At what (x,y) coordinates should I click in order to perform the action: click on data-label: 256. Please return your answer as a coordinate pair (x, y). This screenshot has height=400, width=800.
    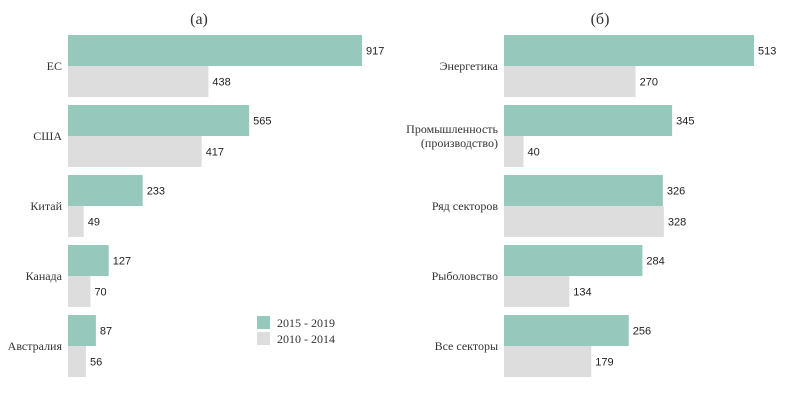
    Looking at the image, I should click on (642, 332).